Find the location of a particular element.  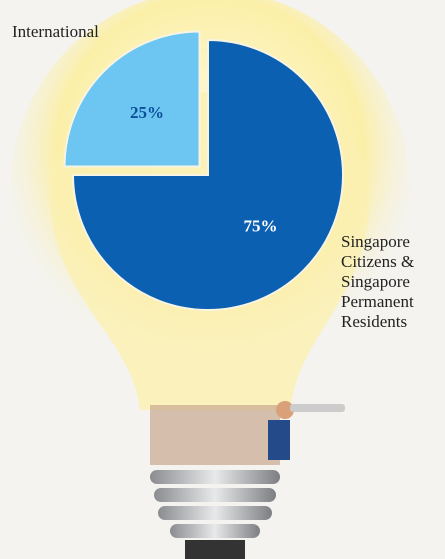

filament is located at coordinates (215, 435).